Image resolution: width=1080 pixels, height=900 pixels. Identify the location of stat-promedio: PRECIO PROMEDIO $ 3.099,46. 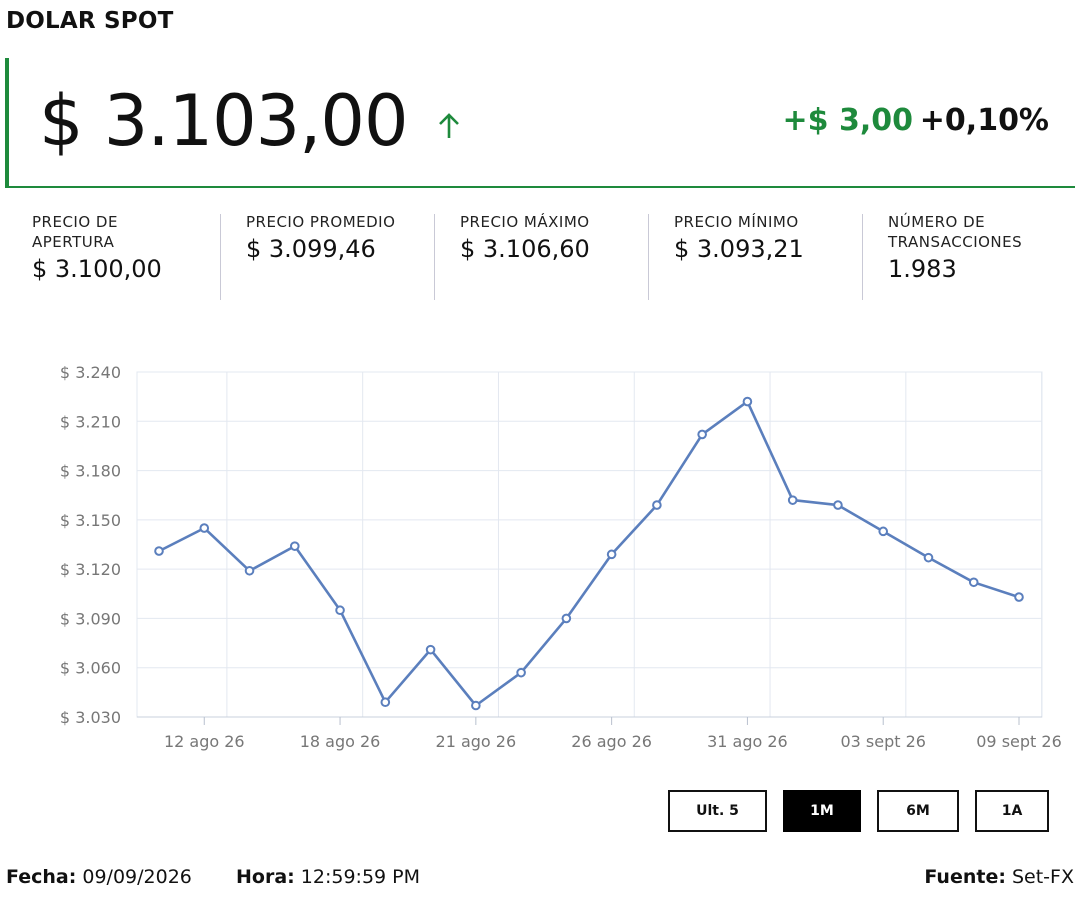
(327, 257).